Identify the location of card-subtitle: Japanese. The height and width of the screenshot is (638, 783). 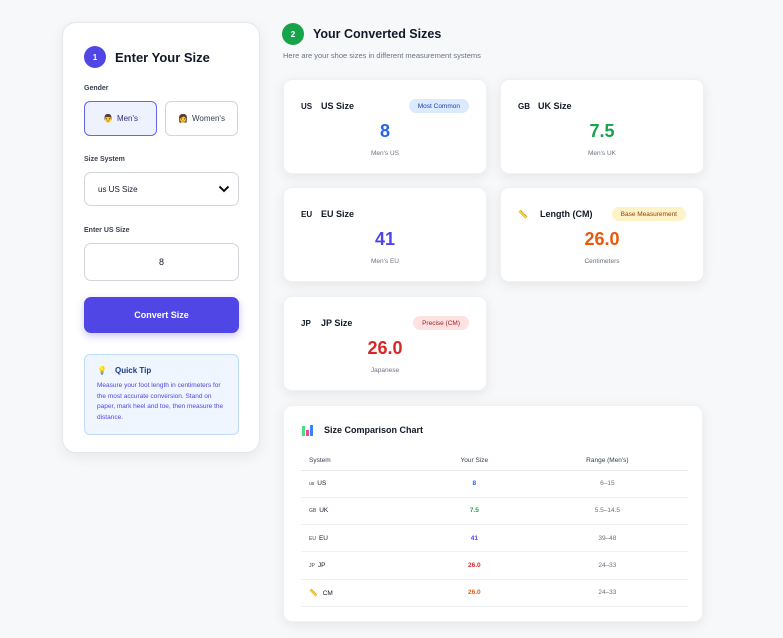
(385, 370).